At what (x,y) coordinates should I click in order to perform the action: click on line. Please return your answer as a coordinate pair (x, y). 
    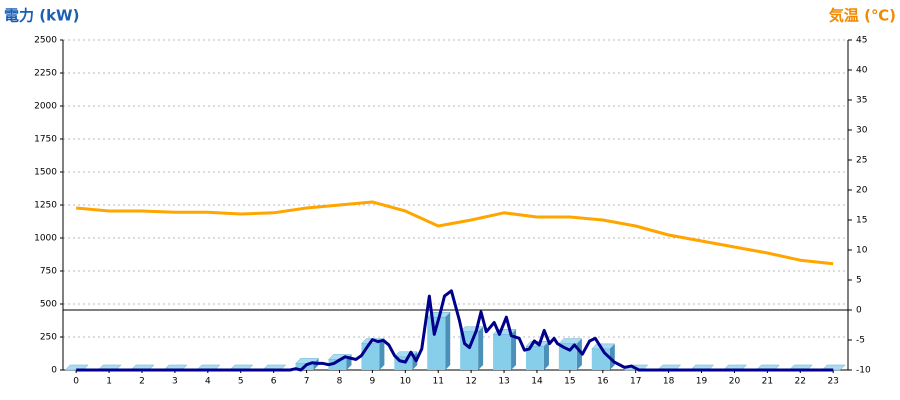
    Looking at the image, I should click on (455, 233).